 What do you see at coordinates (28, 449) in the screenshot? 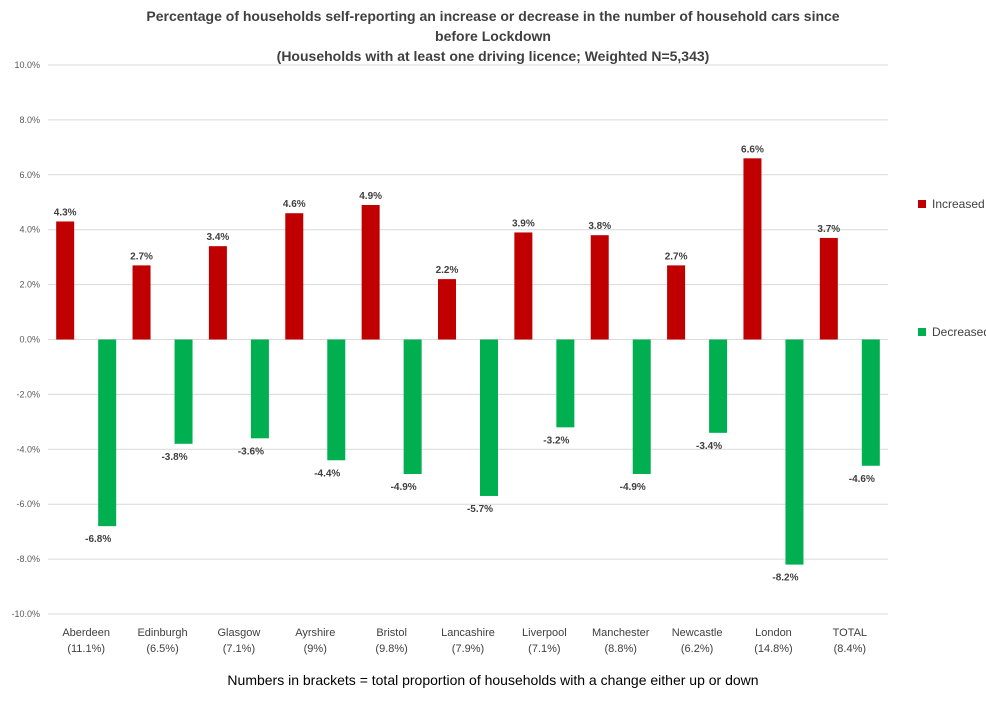
I see `y-tick-label: -4.0%` at bounding box center [28, 449].